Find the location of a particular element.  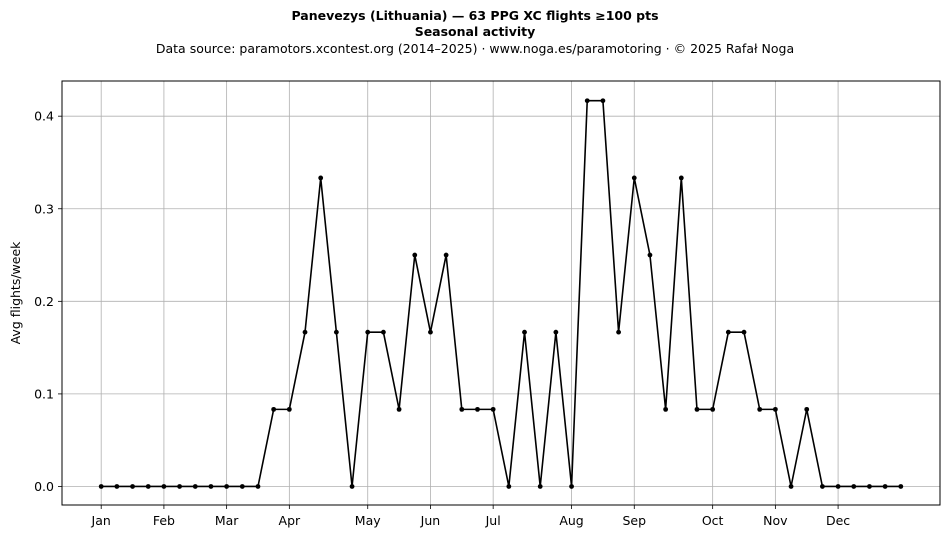

x-tick-label: Oct is located at coordinates (713, 520).